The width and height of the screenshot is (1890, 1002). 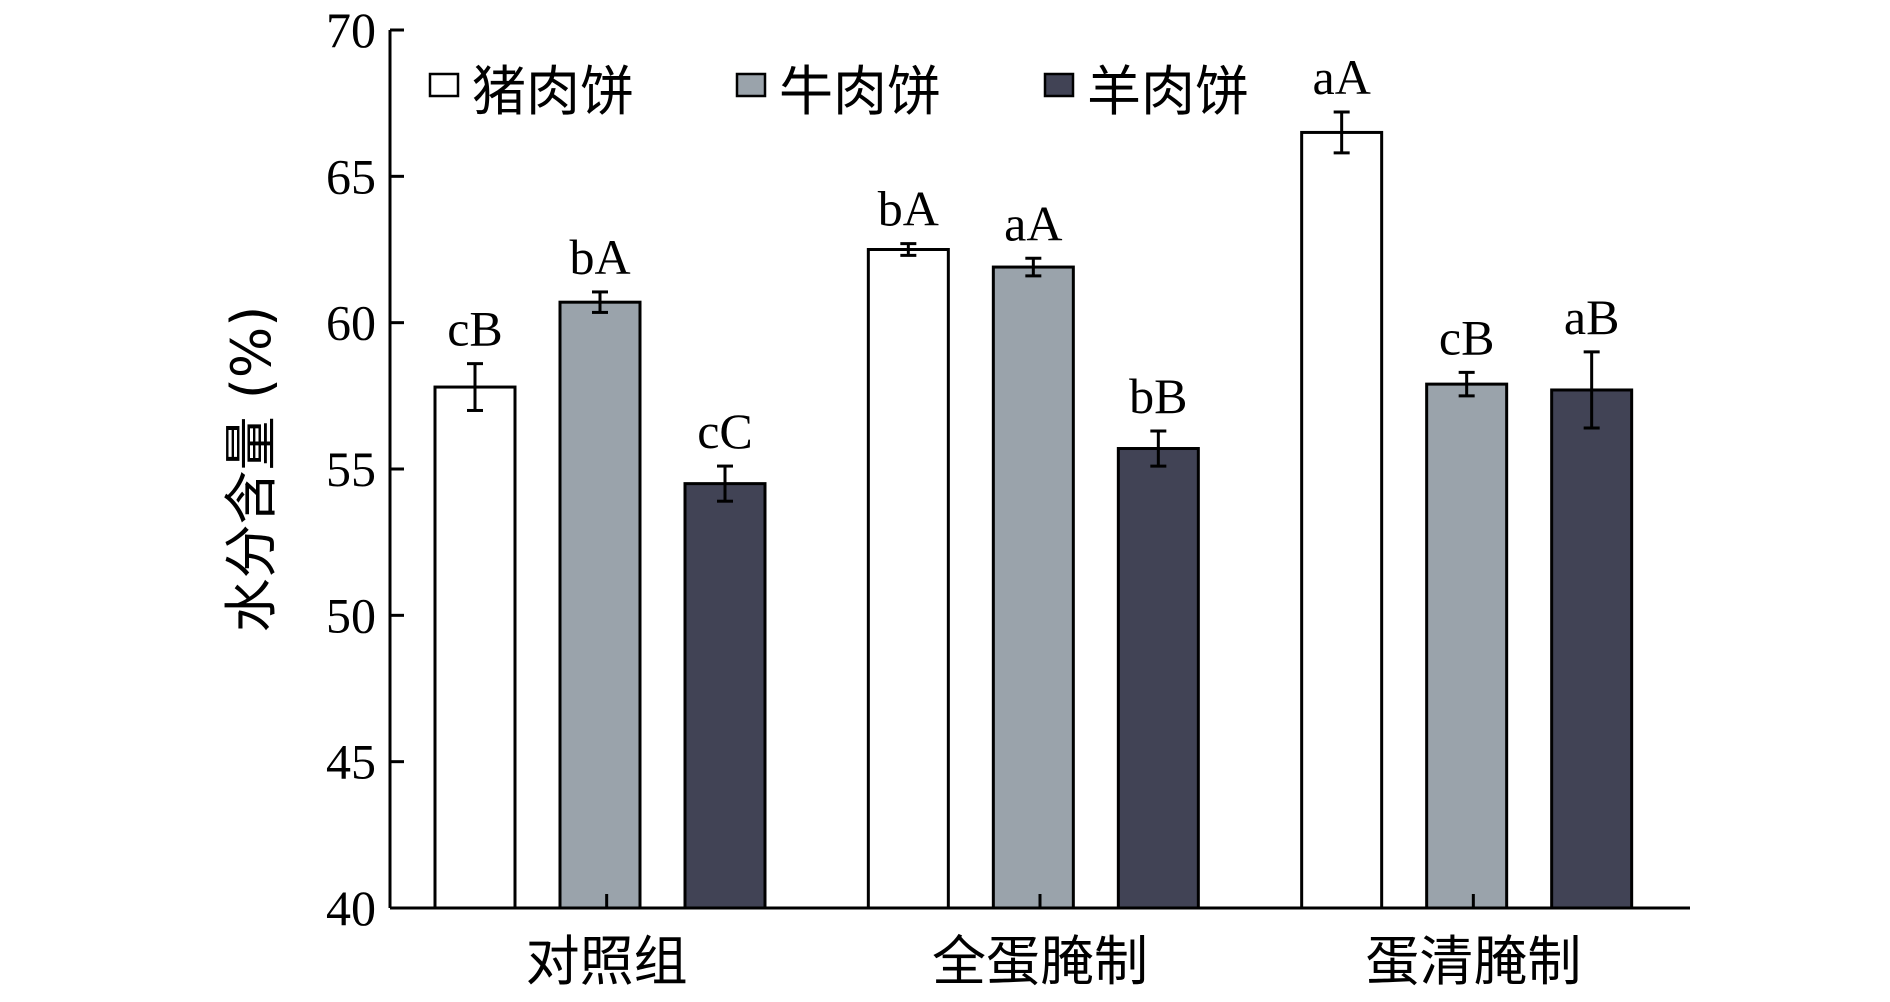 I want to click on bar-牛肉饼-蛋清腌制, so click(x=1467, y=646).